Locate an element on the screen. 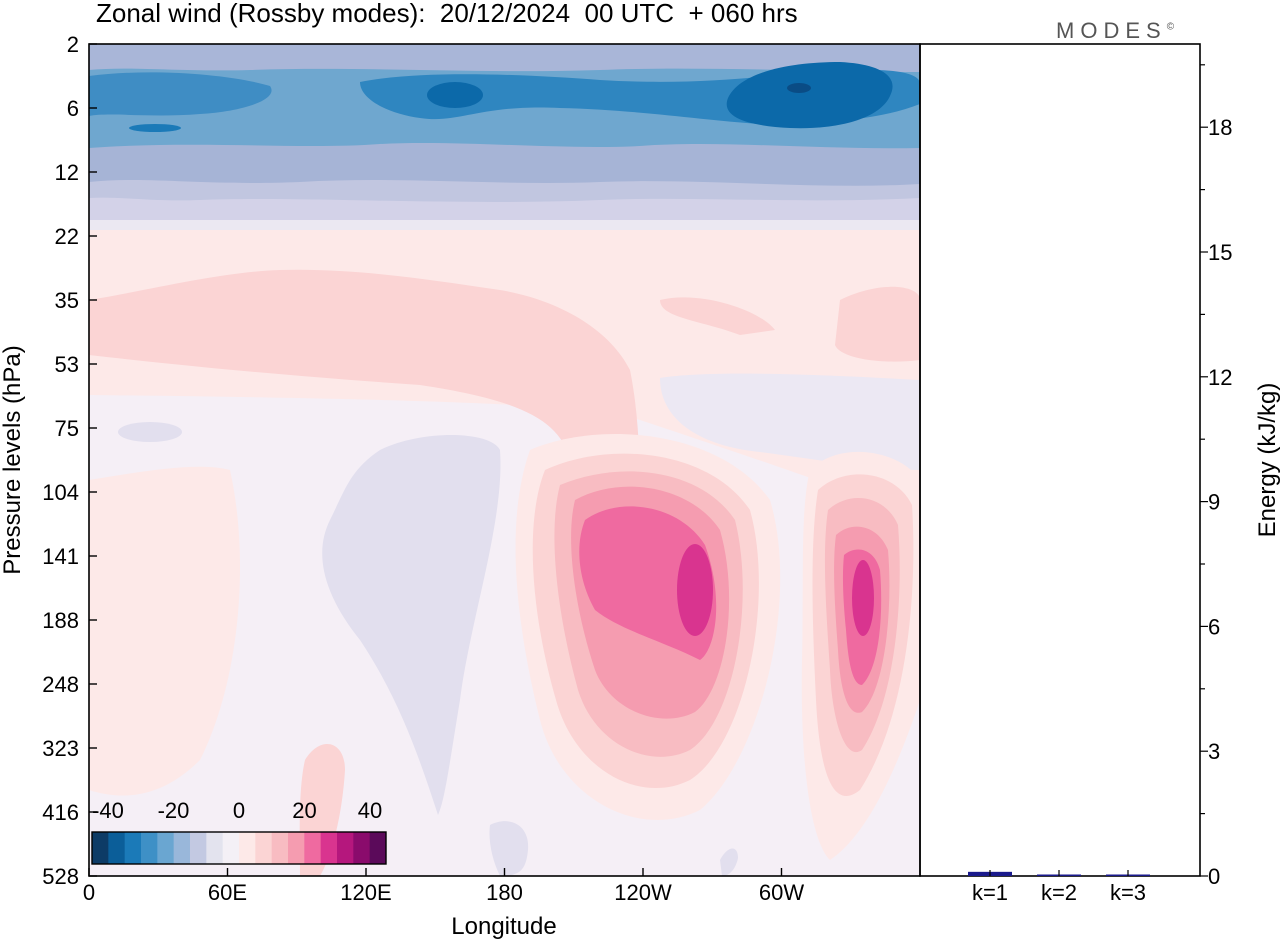 This screenshot has height=942, width=1280. x-axis: 0 60E 120E 180 120W 60W is located at coordinates (443, 886).